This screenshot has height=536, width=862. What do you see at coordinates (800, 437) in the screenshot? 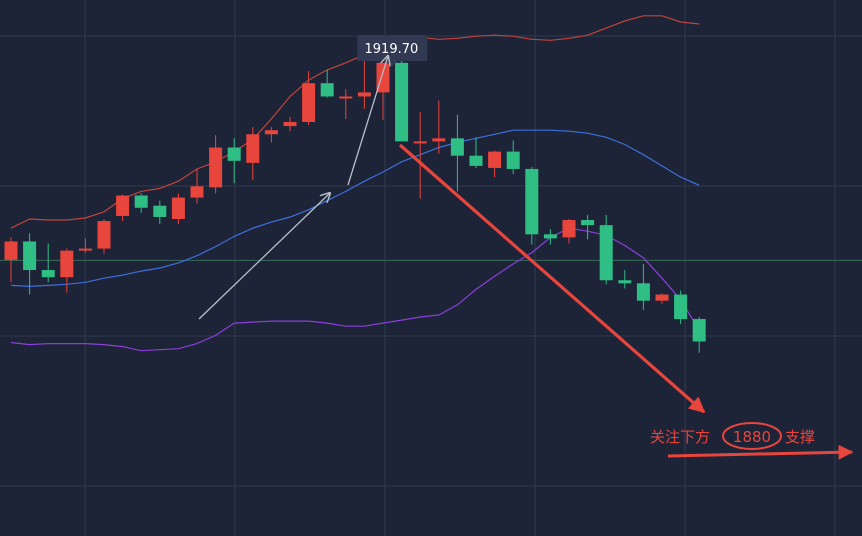
I see `annotation-suffix: 支撑` at bounding box center [800, 437].